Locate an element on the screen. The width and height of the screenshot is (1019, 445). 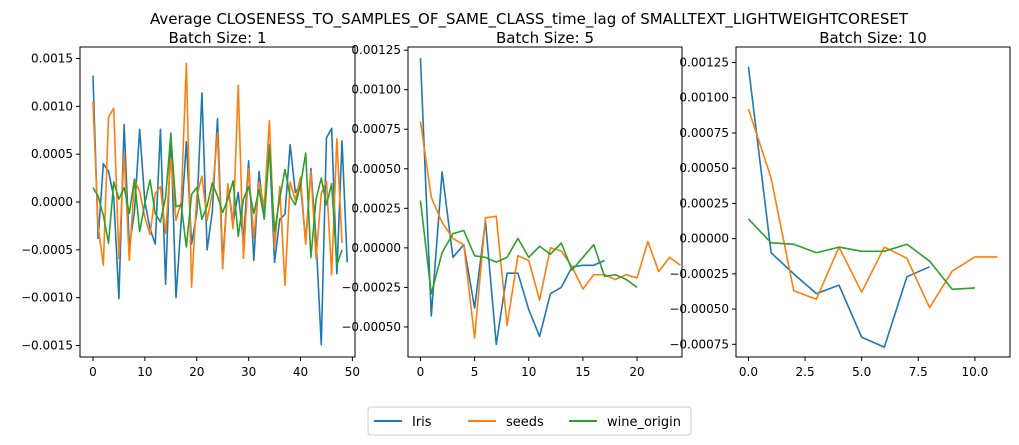
legend: Iris seeds wine_origin is located at coordinates (529, 421).